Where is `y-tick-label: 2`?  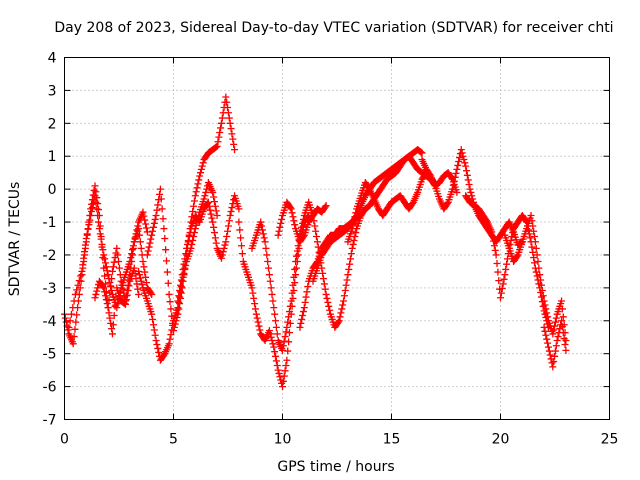
y-tick-label: 2 is located at coordinates (52, 124).